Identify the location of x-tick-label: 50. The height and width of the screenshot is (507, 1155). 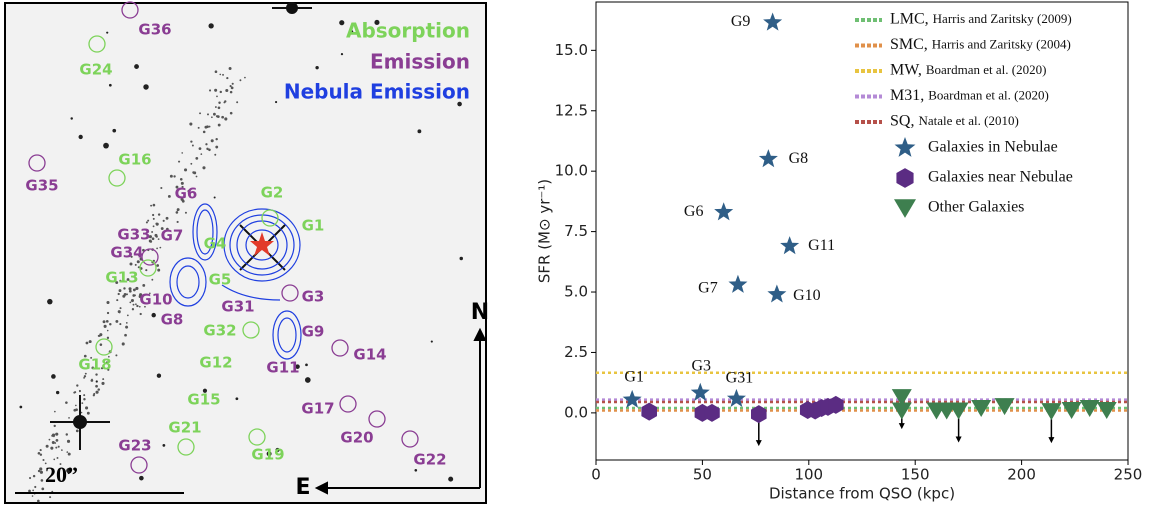
(702, 475).